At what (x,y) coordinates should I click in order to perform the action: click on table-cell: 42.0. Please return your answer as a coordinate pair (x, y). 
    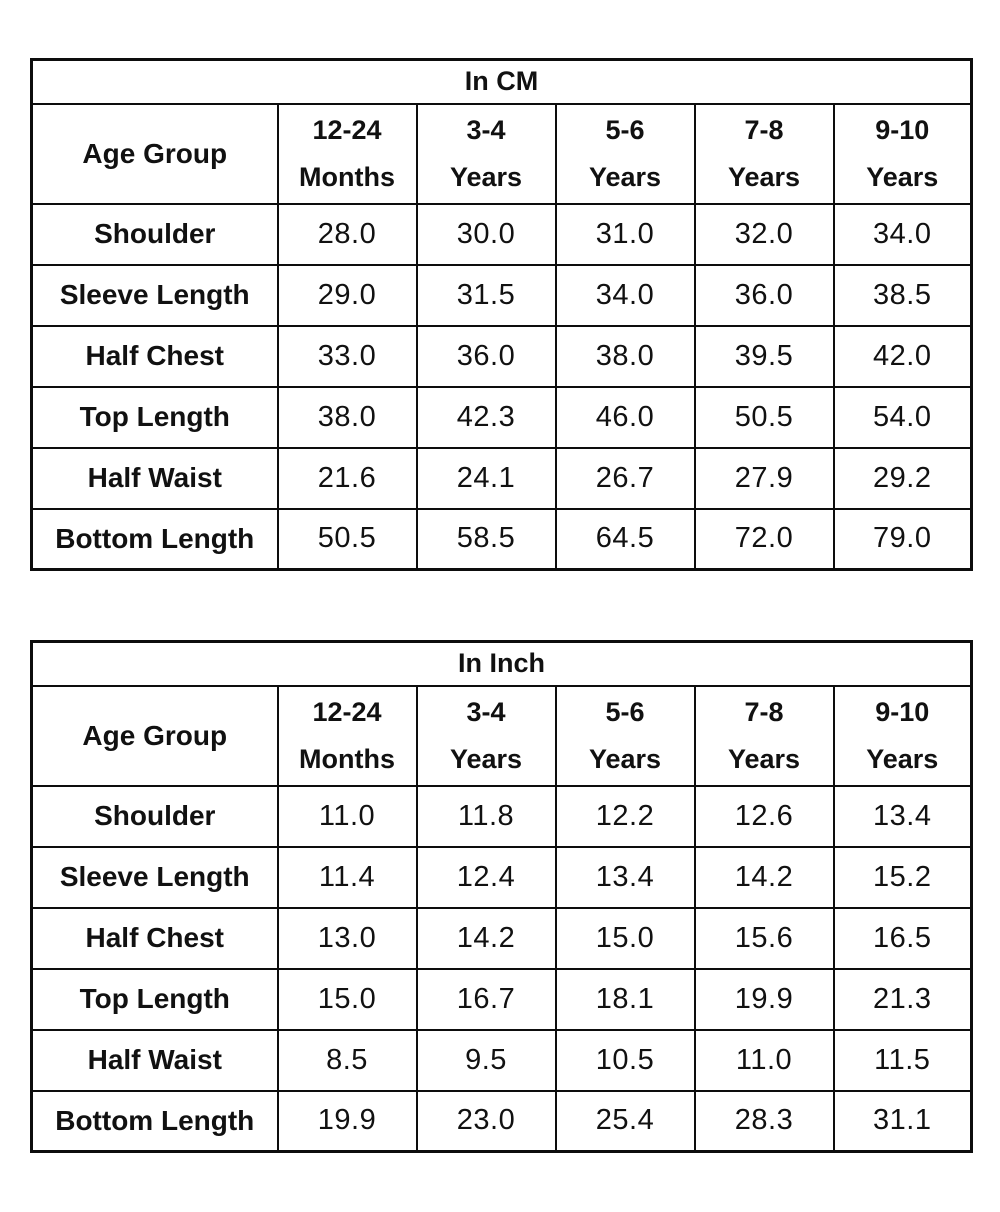
    Looking at the image, I should click on (902, 356).